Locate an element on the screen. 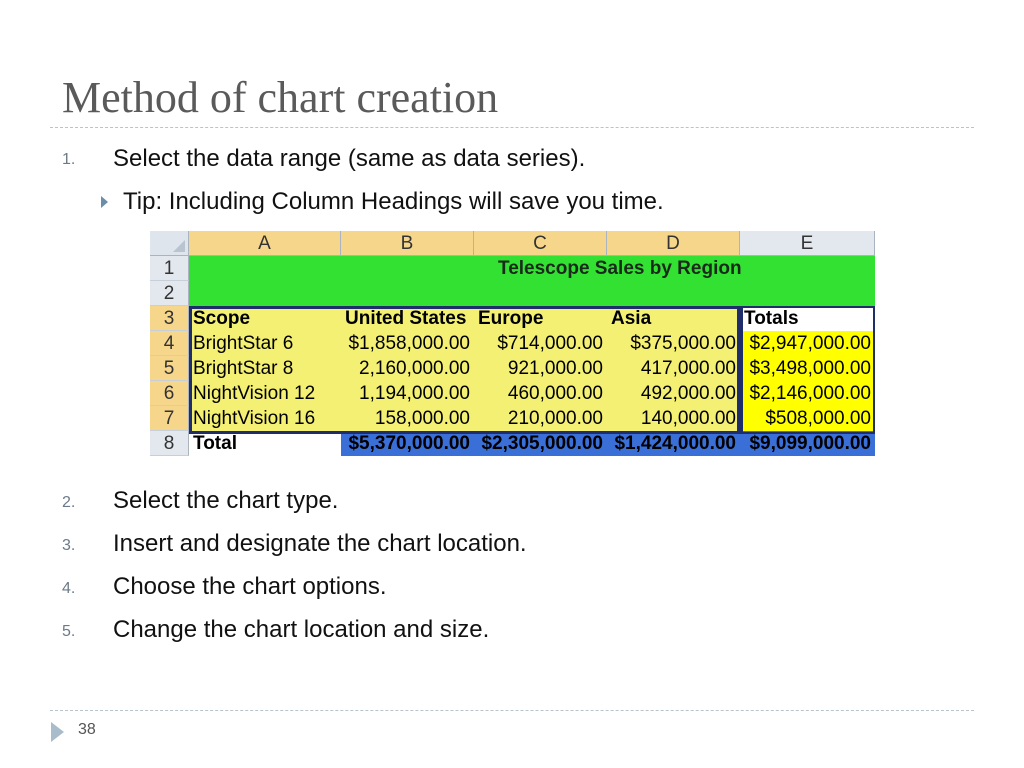 The height and width of the screenshot is (768, 1024). table-cell: 492,000.00 is located at coordinates (673, 393).